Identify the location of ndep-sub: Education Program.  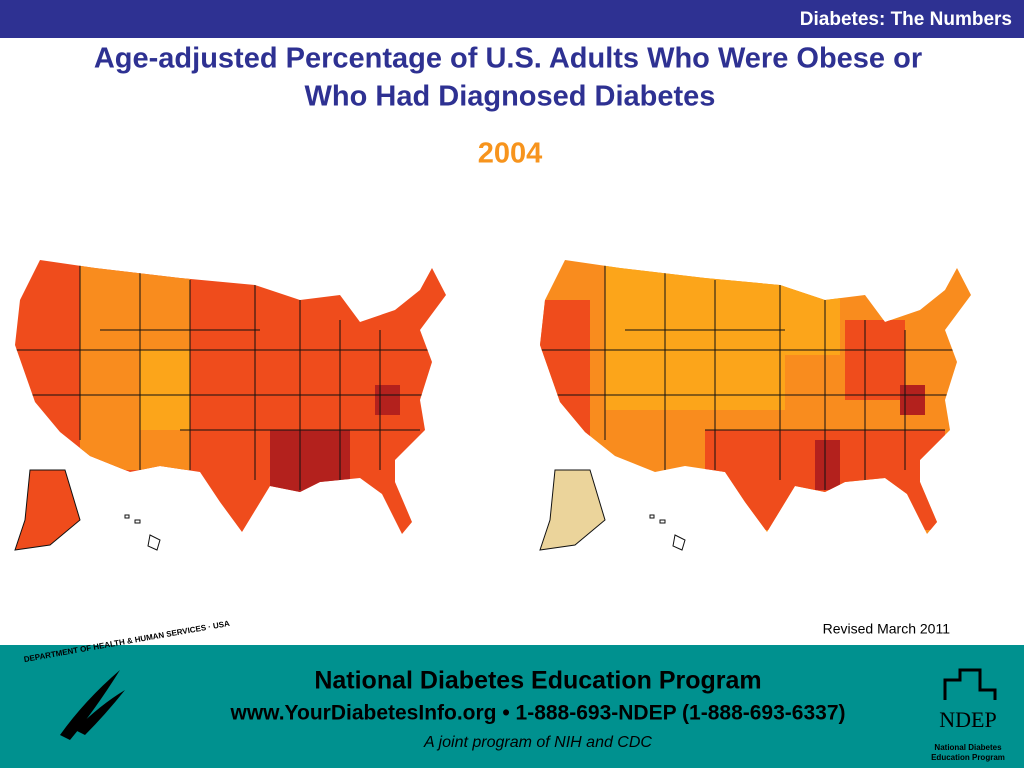
(968, 757).